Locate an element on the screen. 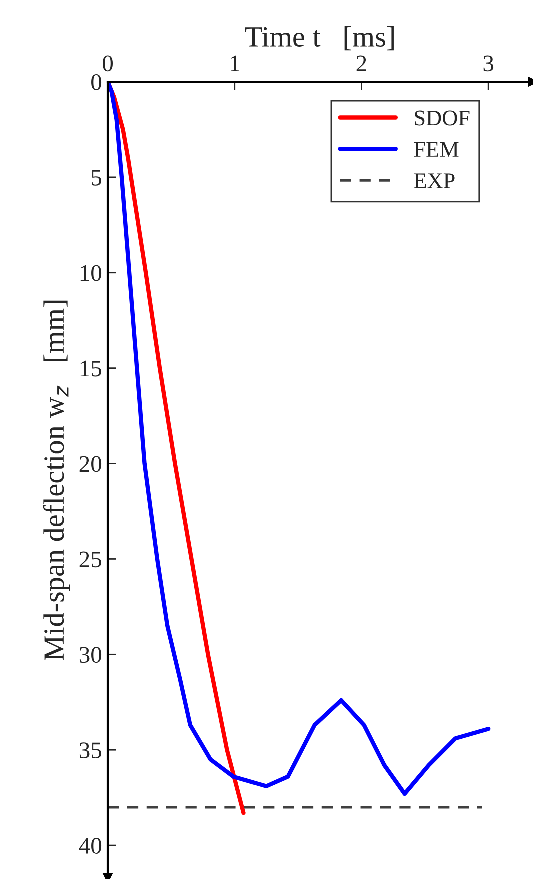  y-tick-label: 0 is located at coordinates (97, 82).